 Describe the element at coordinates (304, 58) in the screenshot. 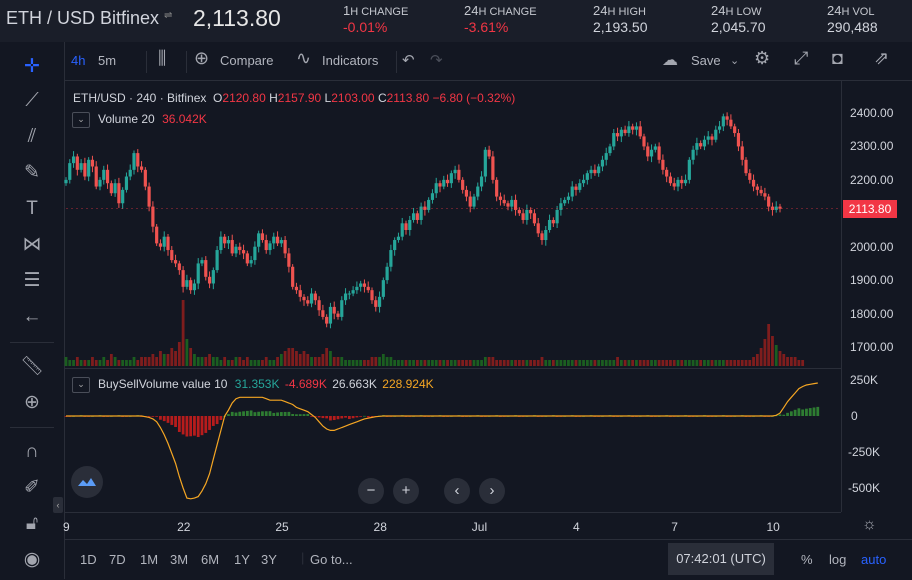

I see `indicators-icon: ∿` at that location.